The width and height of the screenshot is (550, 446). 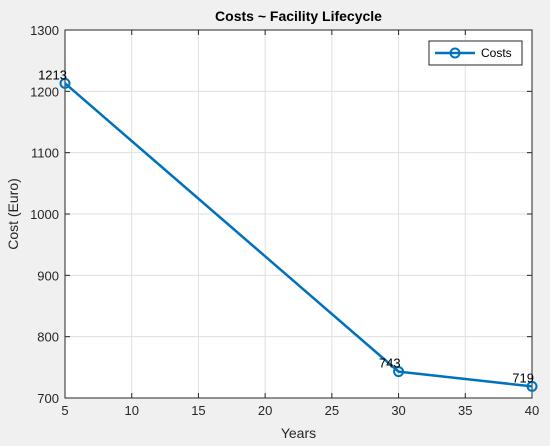 I want to click on y-tick-label: 1300, so click(x=44, y=30).